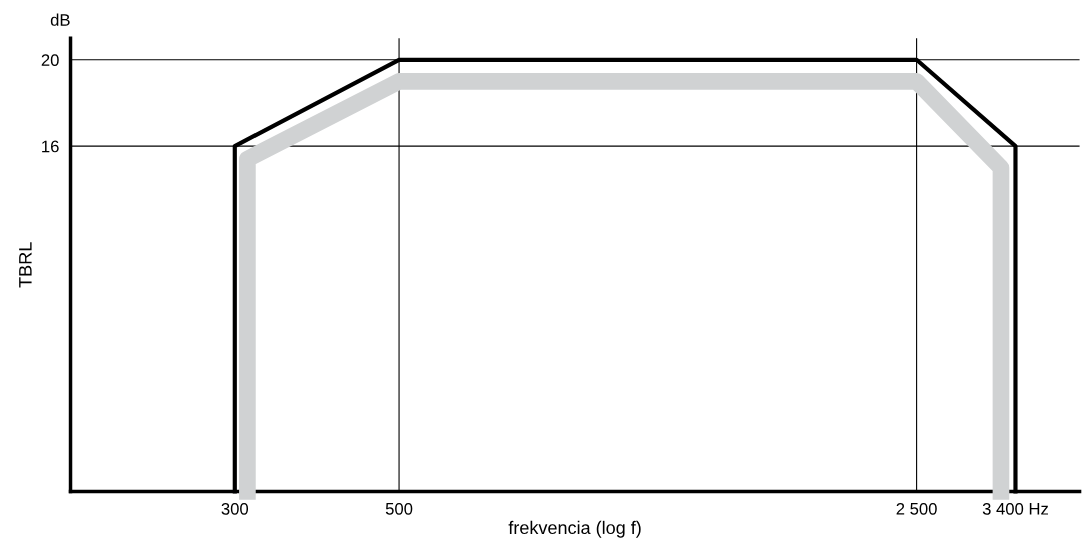 The height and width of the screenshot is (546, 1085). Describe the element at coordinates (50, 60) in the screenshot. I see `y-tick-label: 20` at that location.